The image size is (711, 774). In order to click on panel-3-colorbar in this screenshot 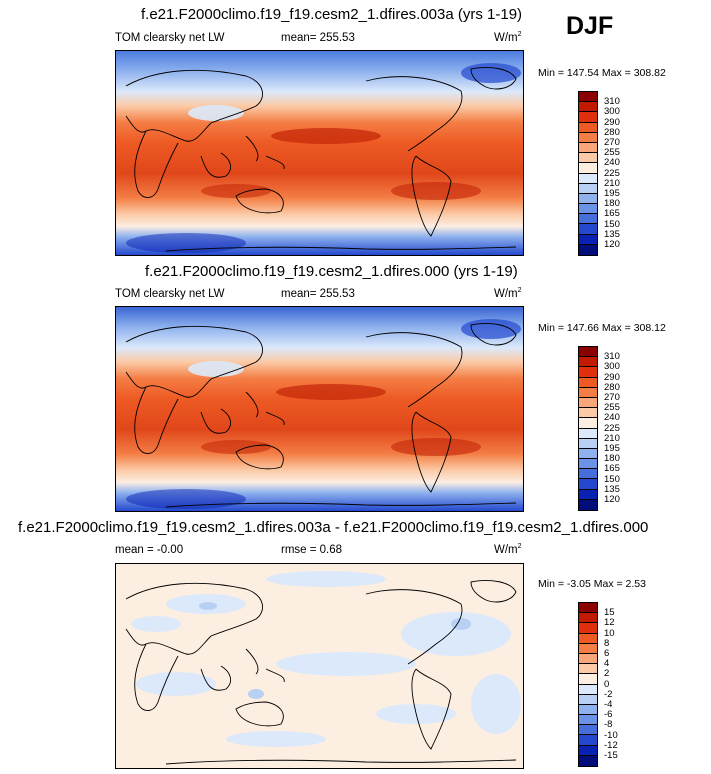, I will do `click(588, 684)`.